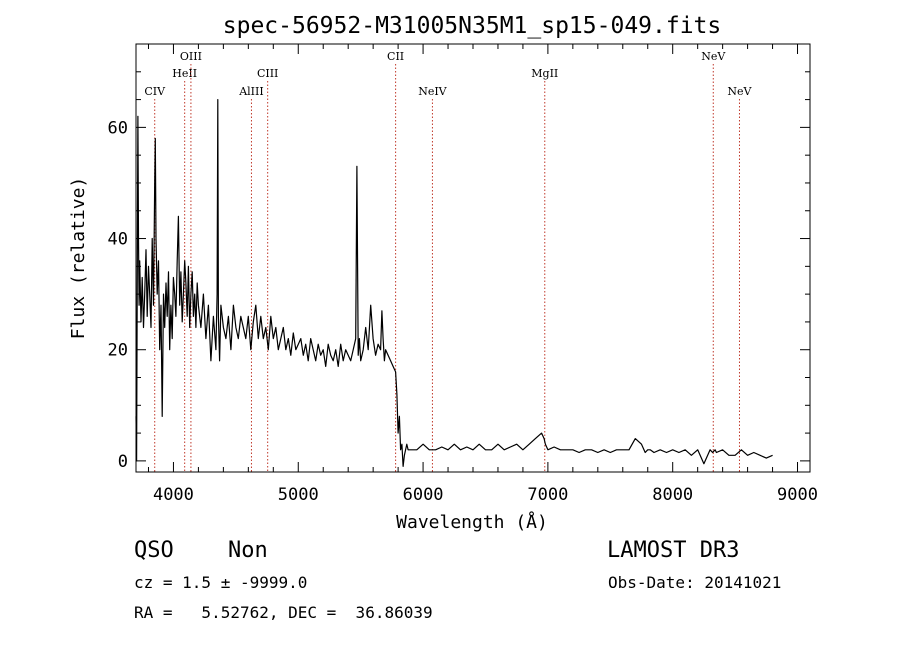 Image resolution: width=900 pixels, height=649 pixels. Describe the element at coordinates (283, 612) in the screenshot. I see `coordinates: RA = 5.52762, DEC = 36.86039` at that location.